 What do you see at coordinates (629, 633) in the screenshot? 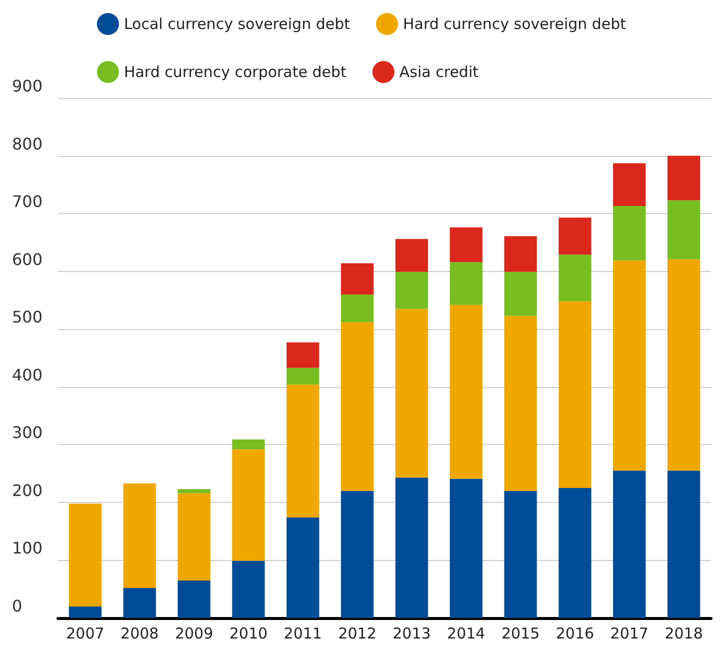
I see `x-tick-label: 2017` at bounding box center [629, 633].